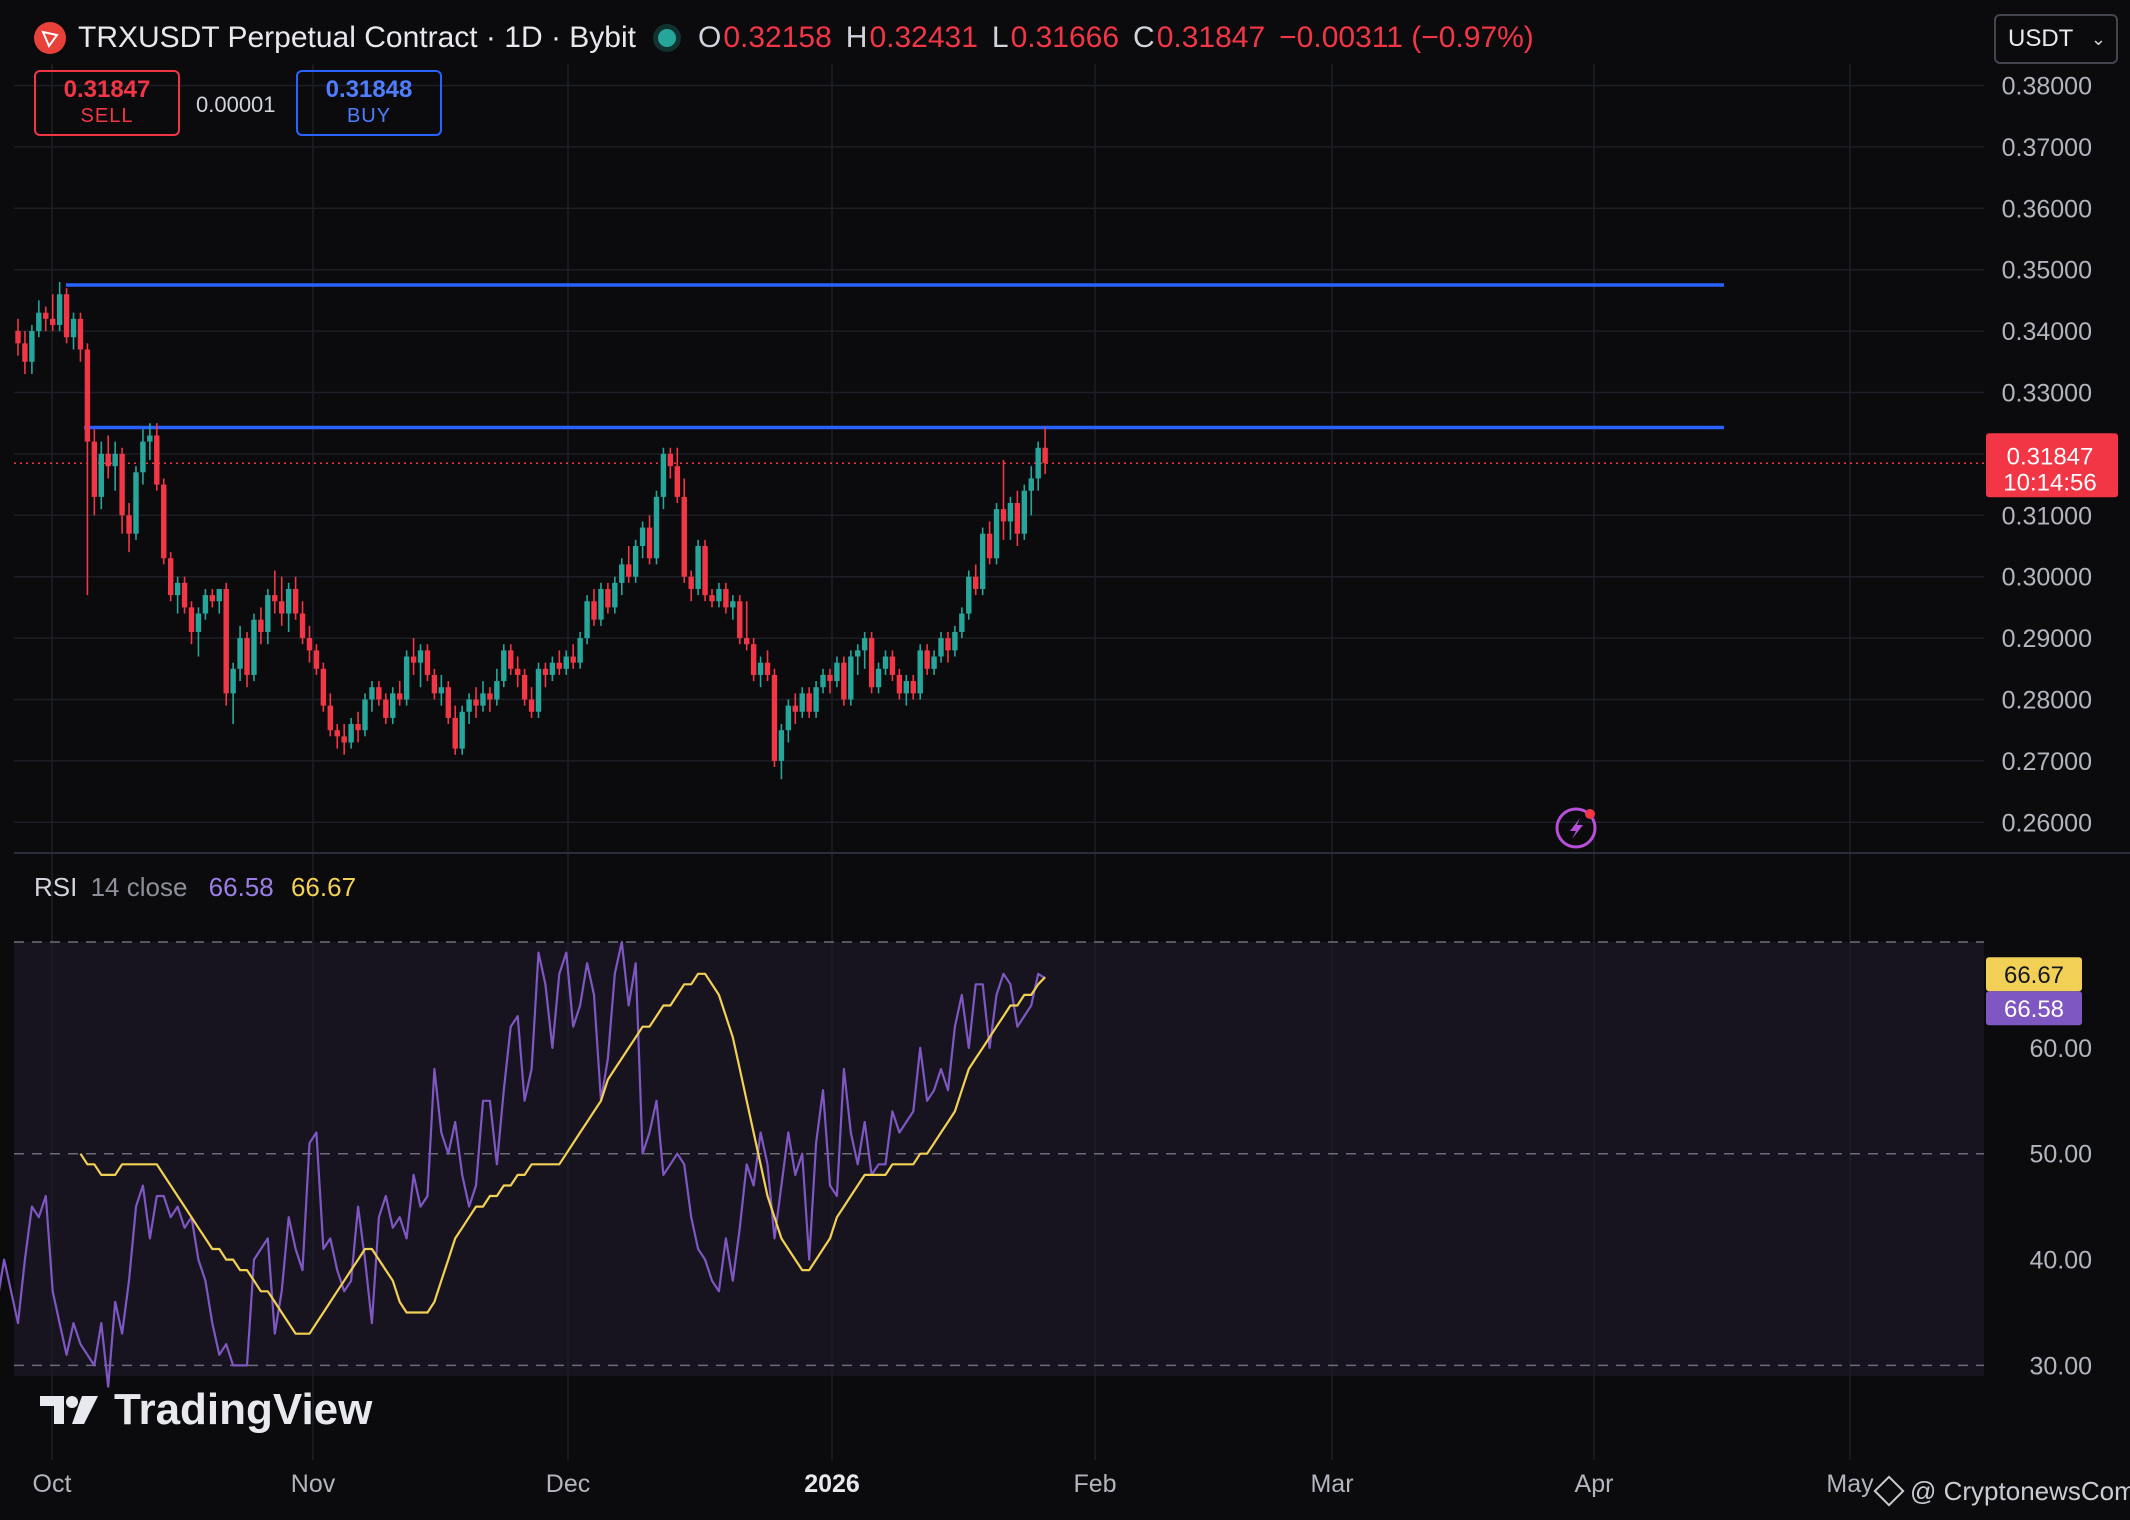  I want to click on market-status-icon, so click(666, 38).